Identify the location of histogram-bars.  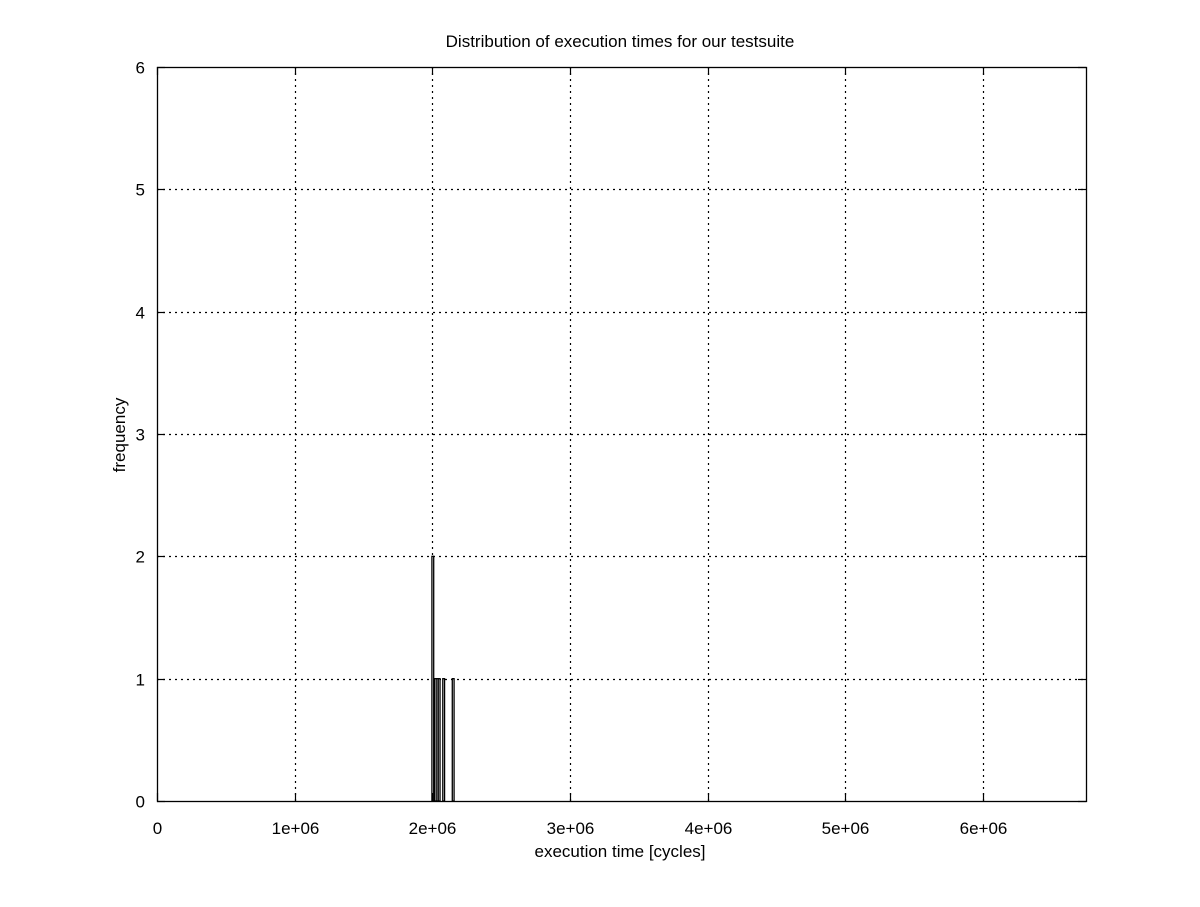
(443, 678).